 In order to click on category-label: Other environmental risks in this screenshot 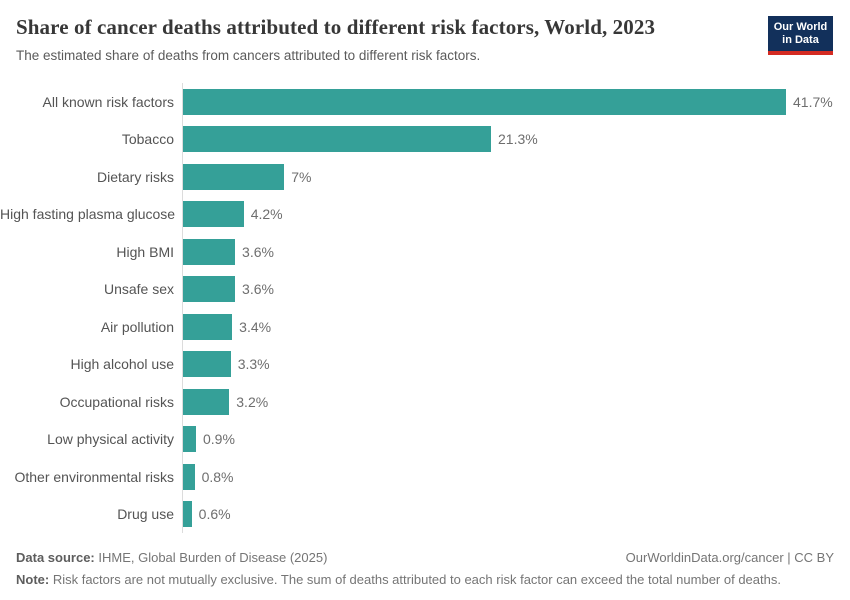, I will do `click(94, 476)`.